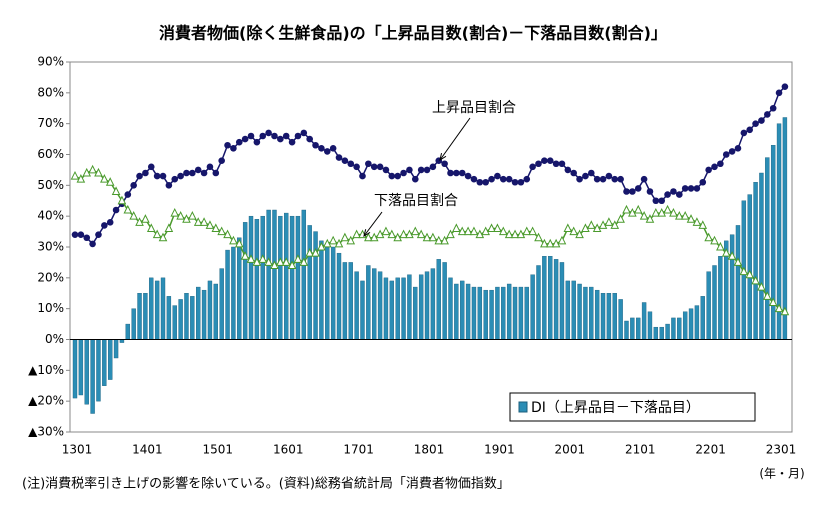 The width and height of the screenshot is (826, 531). What do you see at coordinates (416, 200) in the screenshot?
I see `series-annotation: 下落品目割合` at bounding box center [416, 200].